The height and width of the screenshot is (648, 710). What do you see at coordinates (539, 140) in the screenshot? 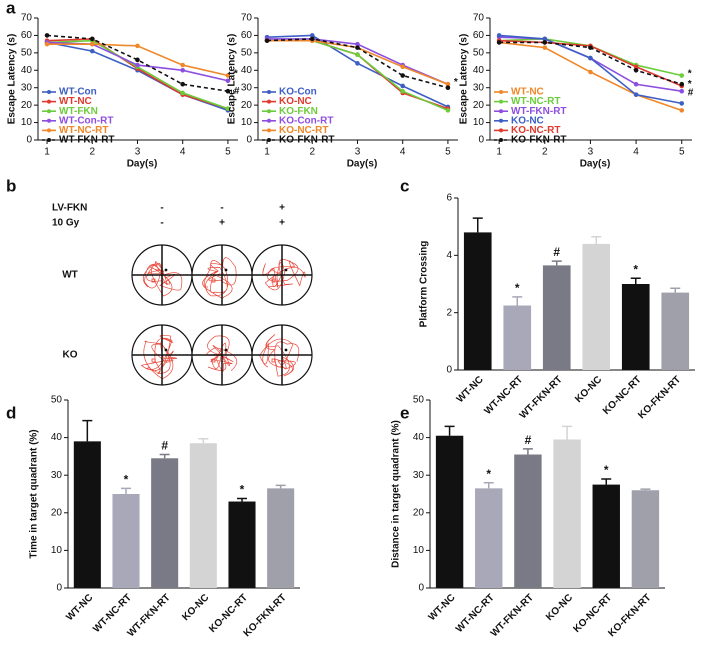
I see `legend-label: KO-FKN-RT` at bounding box center [539, 140].